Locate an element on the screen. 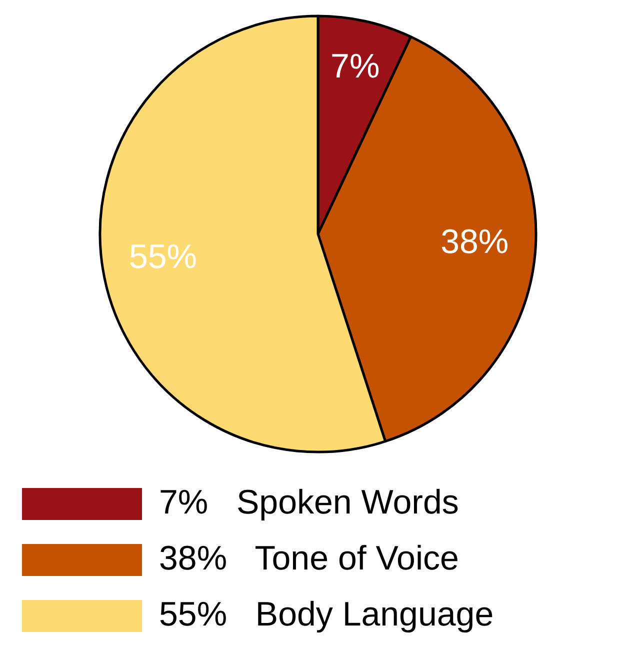 Image resolution: width=636 pixels, height=646 pixels. legend-label: 55% Body Language is located at coordinates (326, 614).